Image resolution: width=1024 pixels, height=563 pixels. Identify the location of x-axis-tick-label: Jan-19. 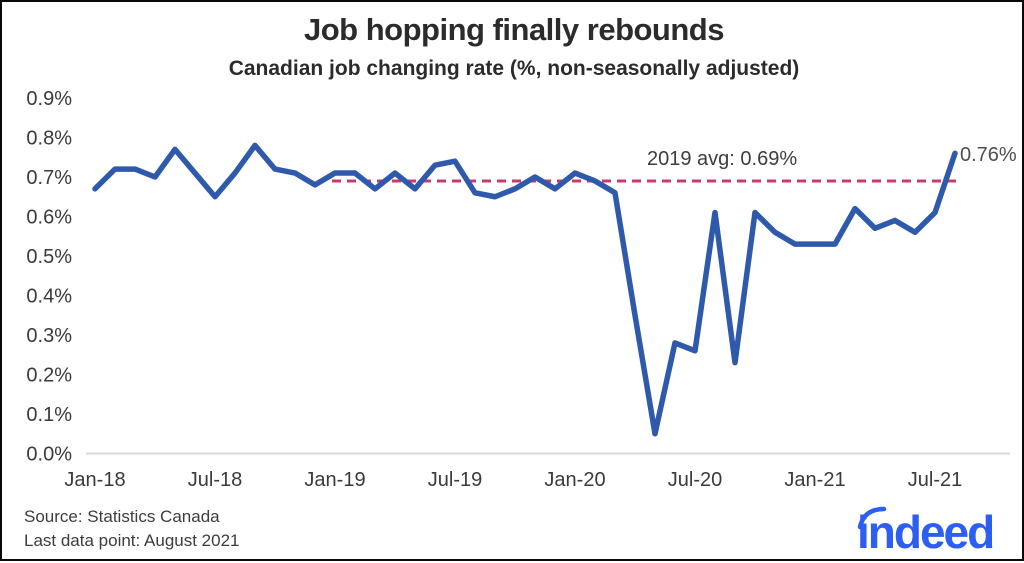
(334, 480).